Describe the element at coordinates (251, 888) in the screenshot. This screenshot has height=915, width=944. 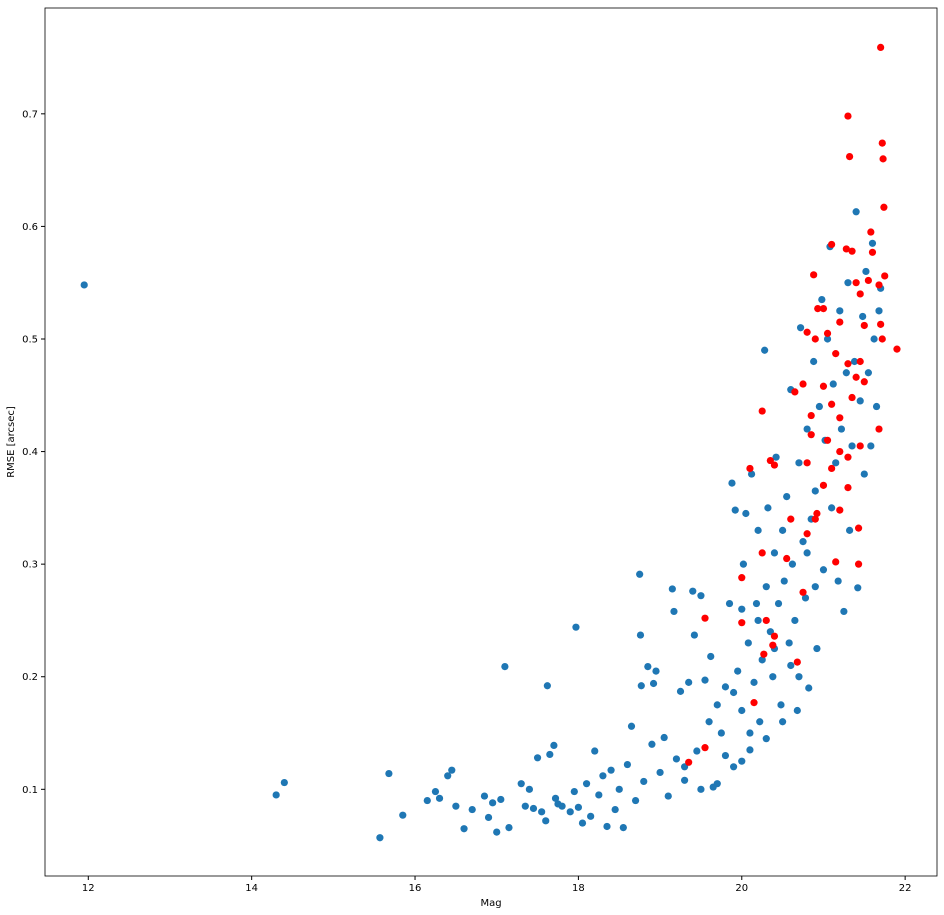
I see `x-tick-label: 14` at that location.